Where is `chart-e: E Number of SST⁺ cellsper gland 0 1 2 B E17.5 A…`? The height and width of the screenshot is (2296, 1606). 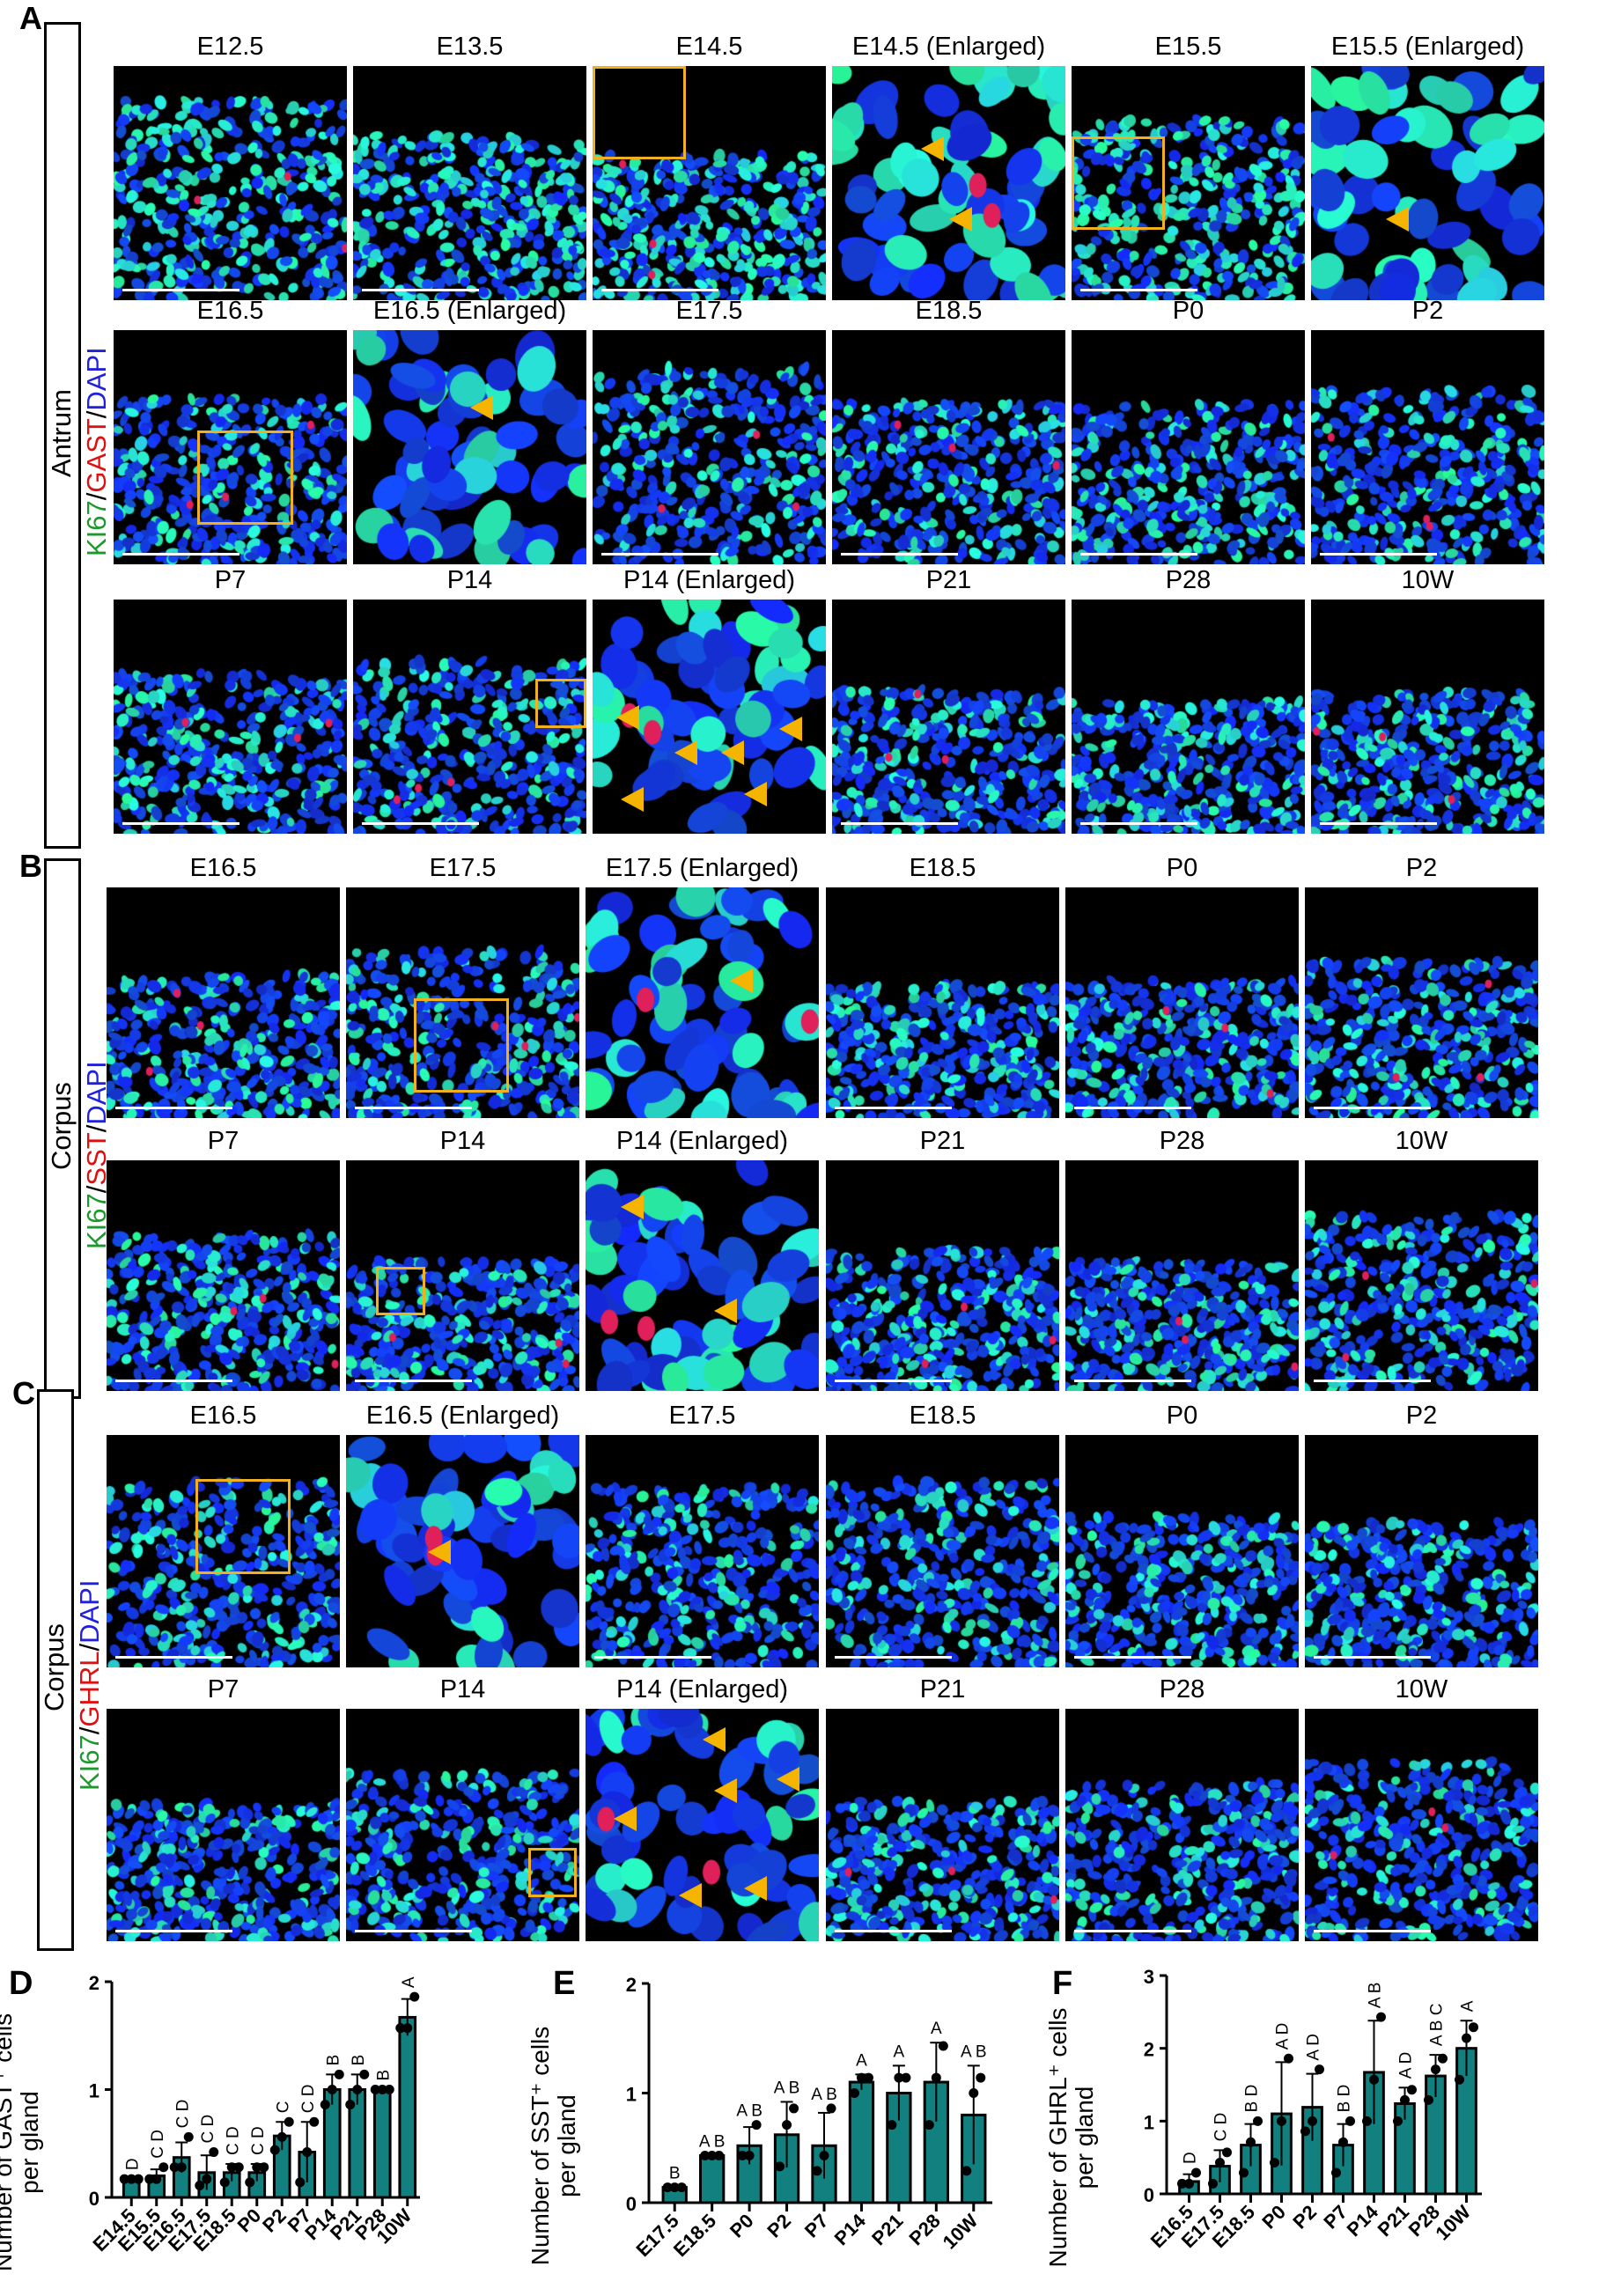 chart-e: E Number of SST⁺ cellsper gland 0 1 2 B E17.5 A… is located at coordinates (759, 2115).